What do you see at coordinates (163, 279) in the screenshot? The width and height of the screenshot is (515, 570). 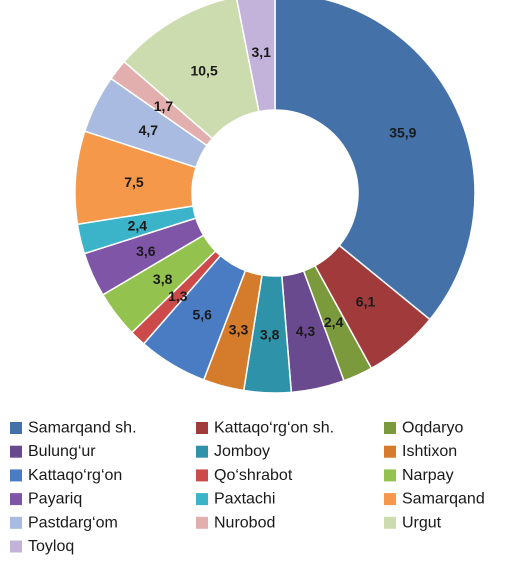 I see `slice-value-label-narpay: 3,8` at bounding box center [163, 279].